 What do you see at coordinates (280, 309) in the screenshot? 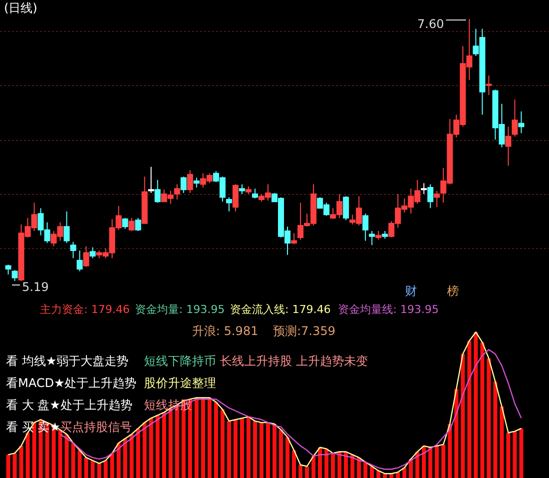
I see `text: 资金流入线: 179.46` at bounding box center [280, 309].